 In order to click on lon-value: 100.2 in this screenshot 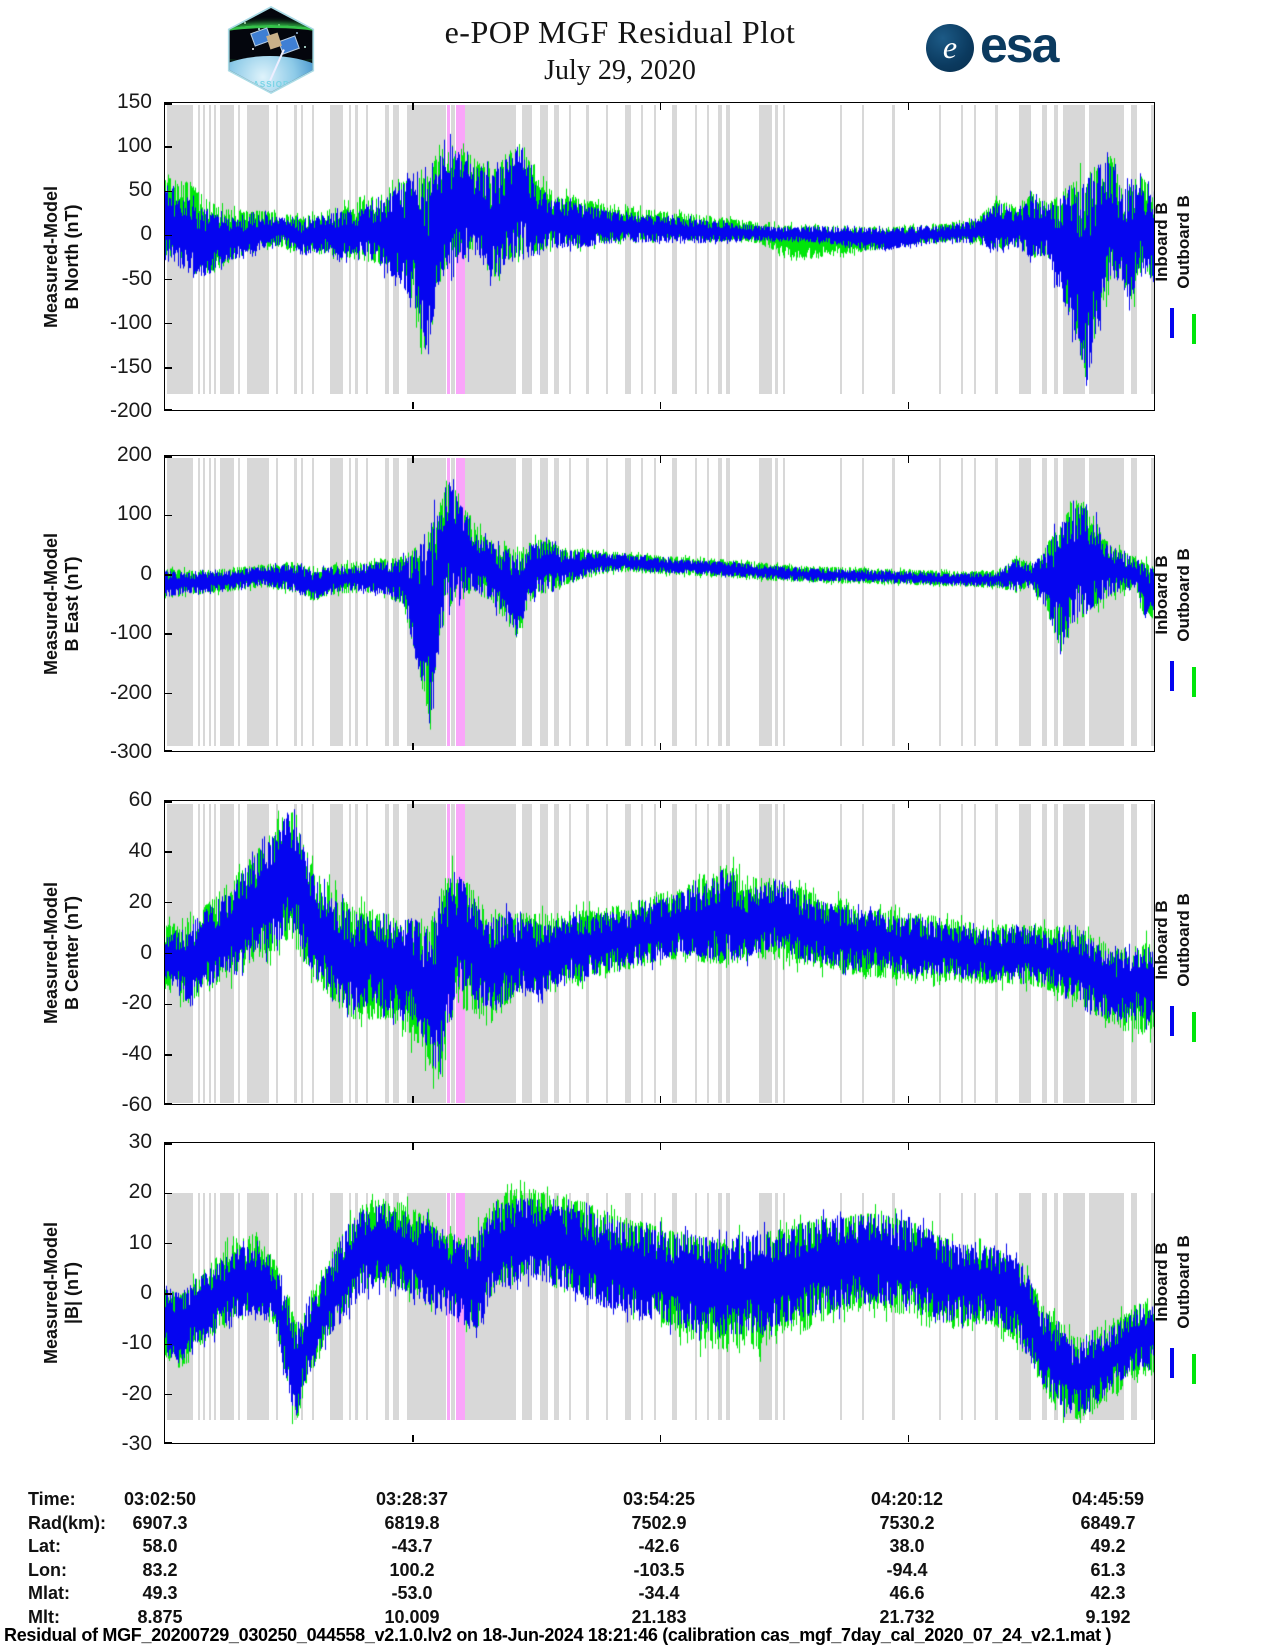, I will do `click(412, 1570)`.